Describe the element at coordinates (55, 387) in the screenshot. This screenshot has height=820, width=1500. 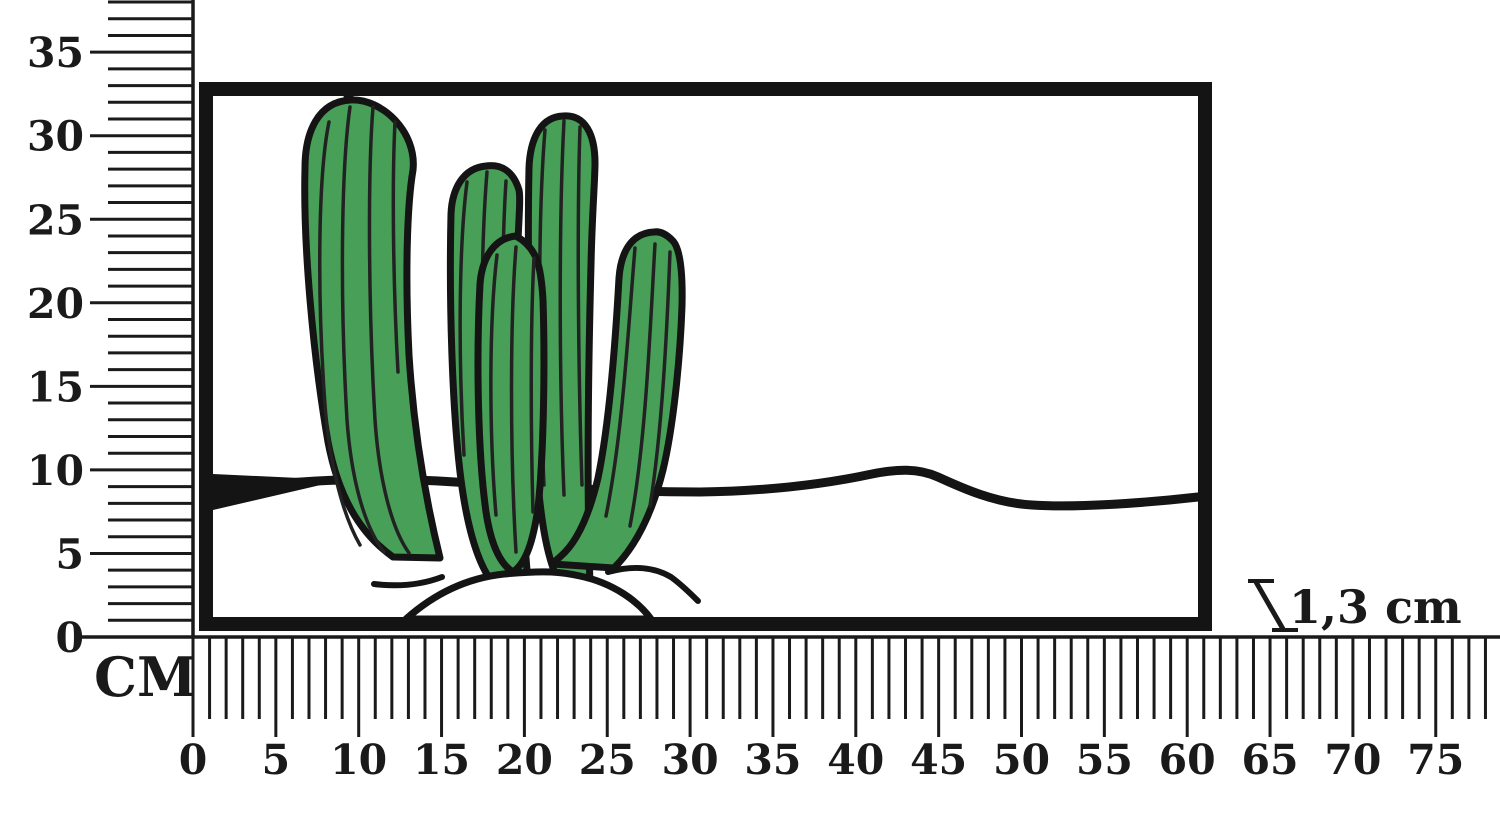
I see `v-ruler-label-15: 15` at that location.